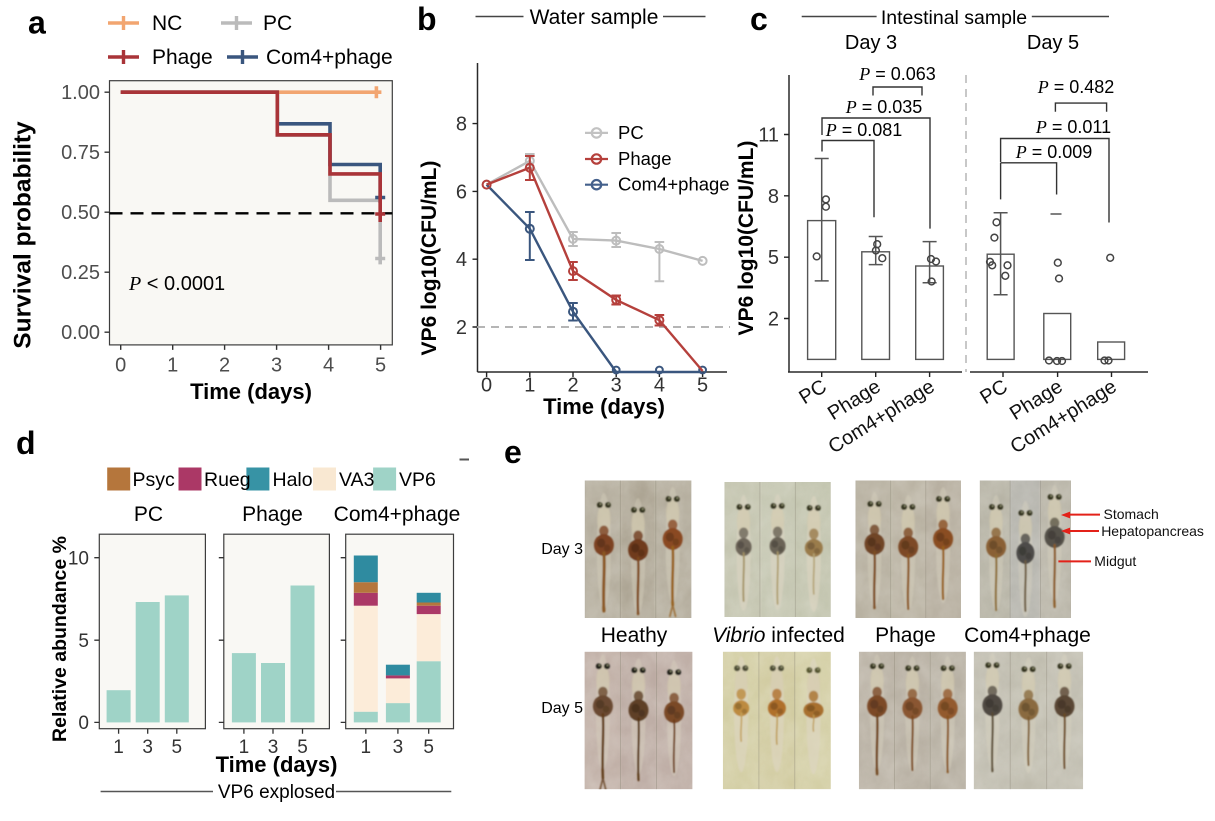  Describe the element at coordinates (634, 635) in the screenshot. I see `svg-text: Heathy` at that location.